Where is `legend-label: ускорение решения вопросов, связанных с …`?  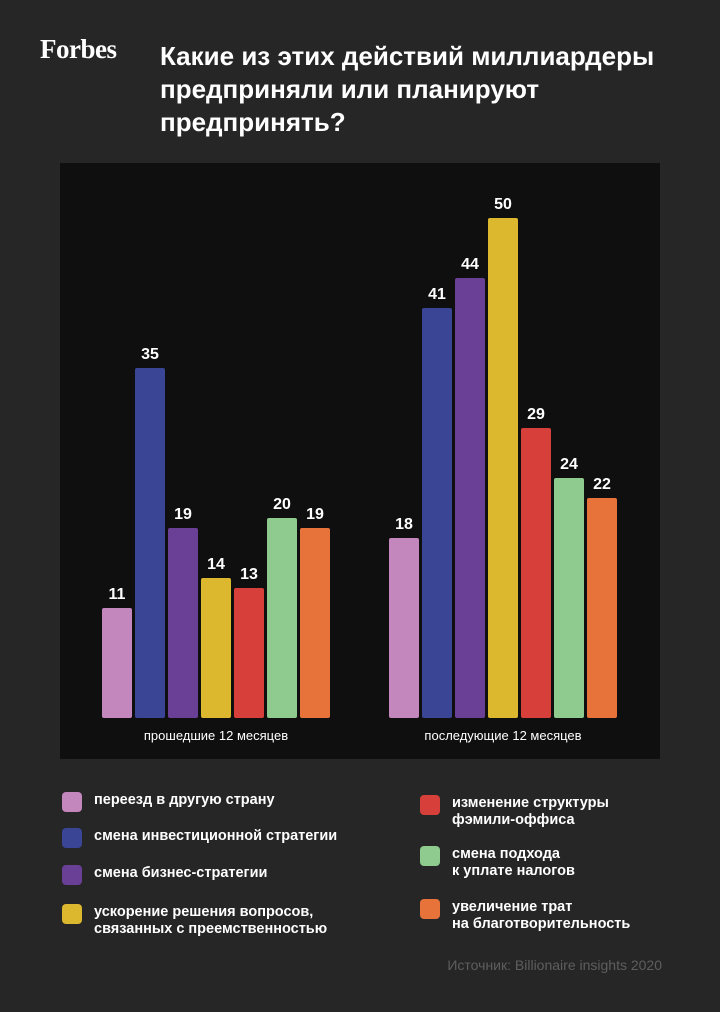 legend-label: ускорение решения вопросов, связанных с … is located at coordinates (211, 920).